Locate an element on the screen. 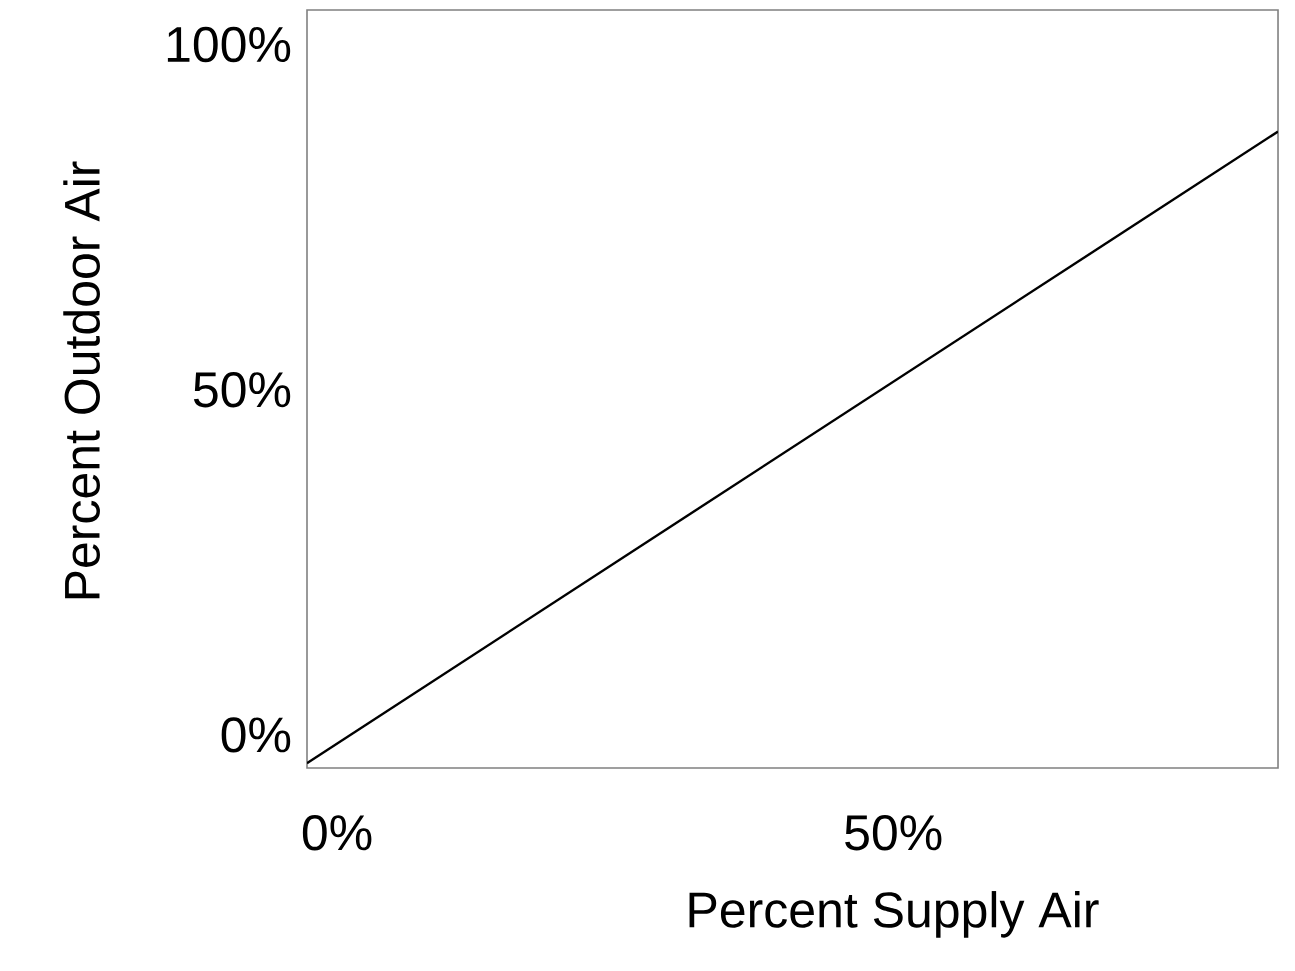 Image resolution: width=1295 pixels, height=971 pixels. y-axis-title: Percent Outdoor Air is located at coordinates (81, 380).